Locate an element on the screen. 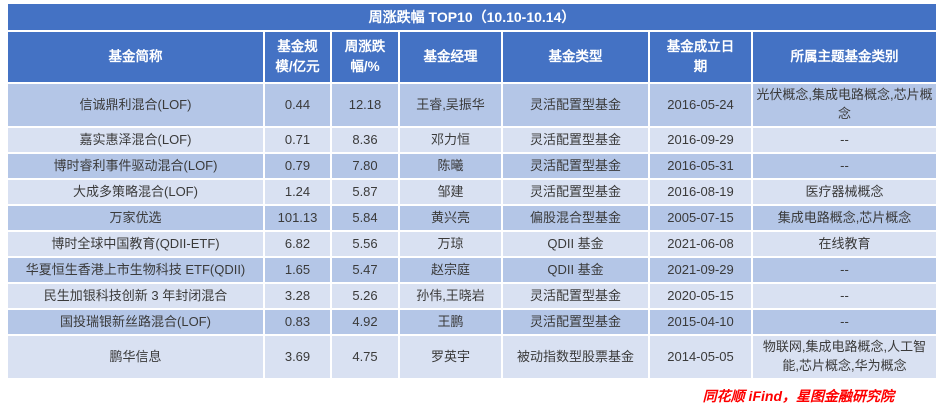 This screenshot has height=409, width=942. weekly-change-cell: 4.75 is located at coordinates (365, 357).